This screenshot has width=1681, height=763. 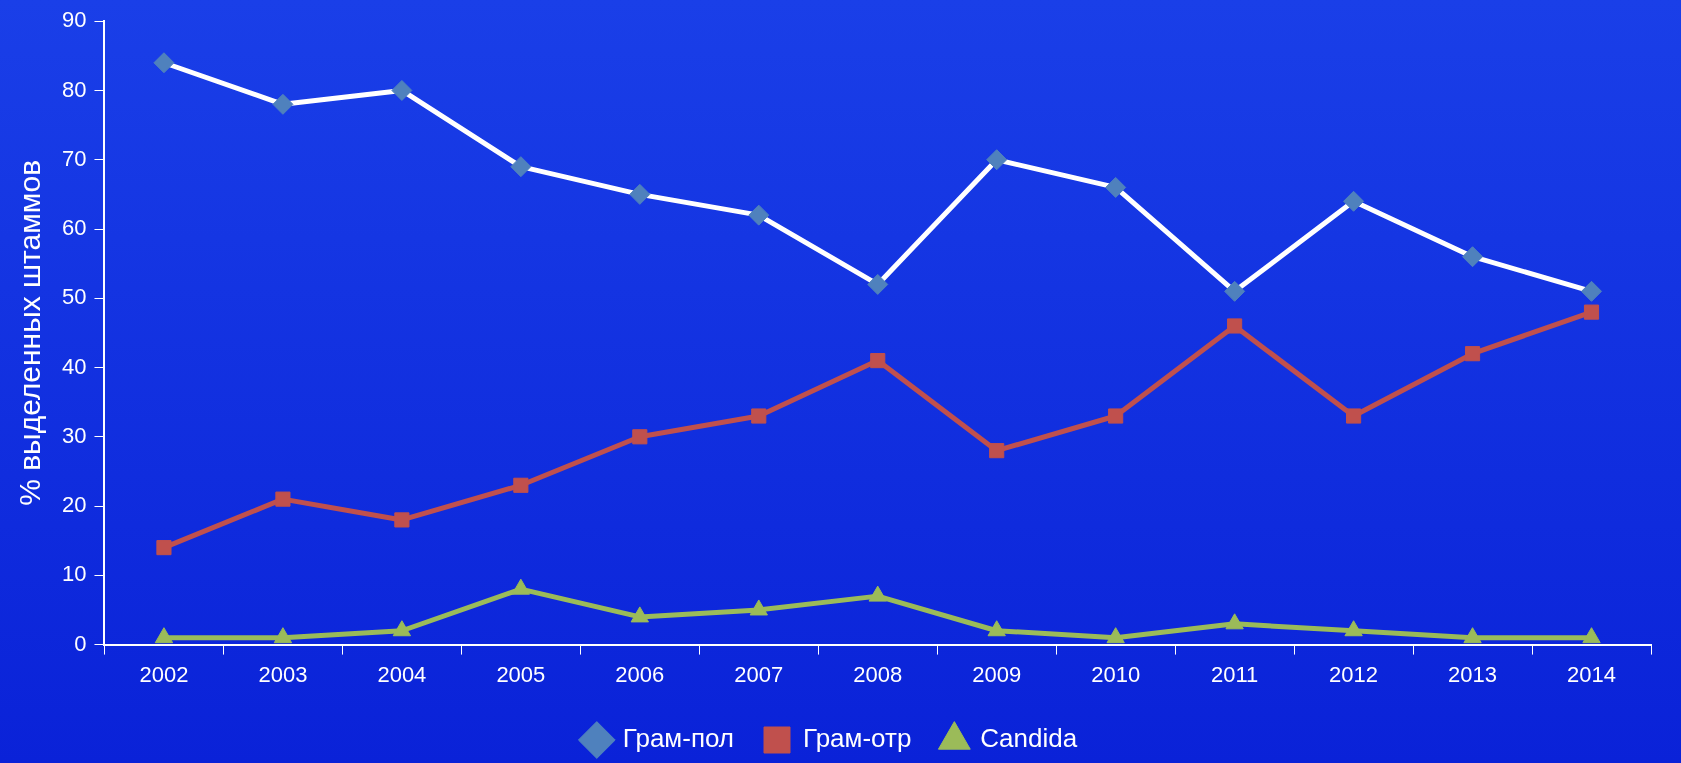 I want to click on x-tick-label: 2014, so click(x=1591, y=674).